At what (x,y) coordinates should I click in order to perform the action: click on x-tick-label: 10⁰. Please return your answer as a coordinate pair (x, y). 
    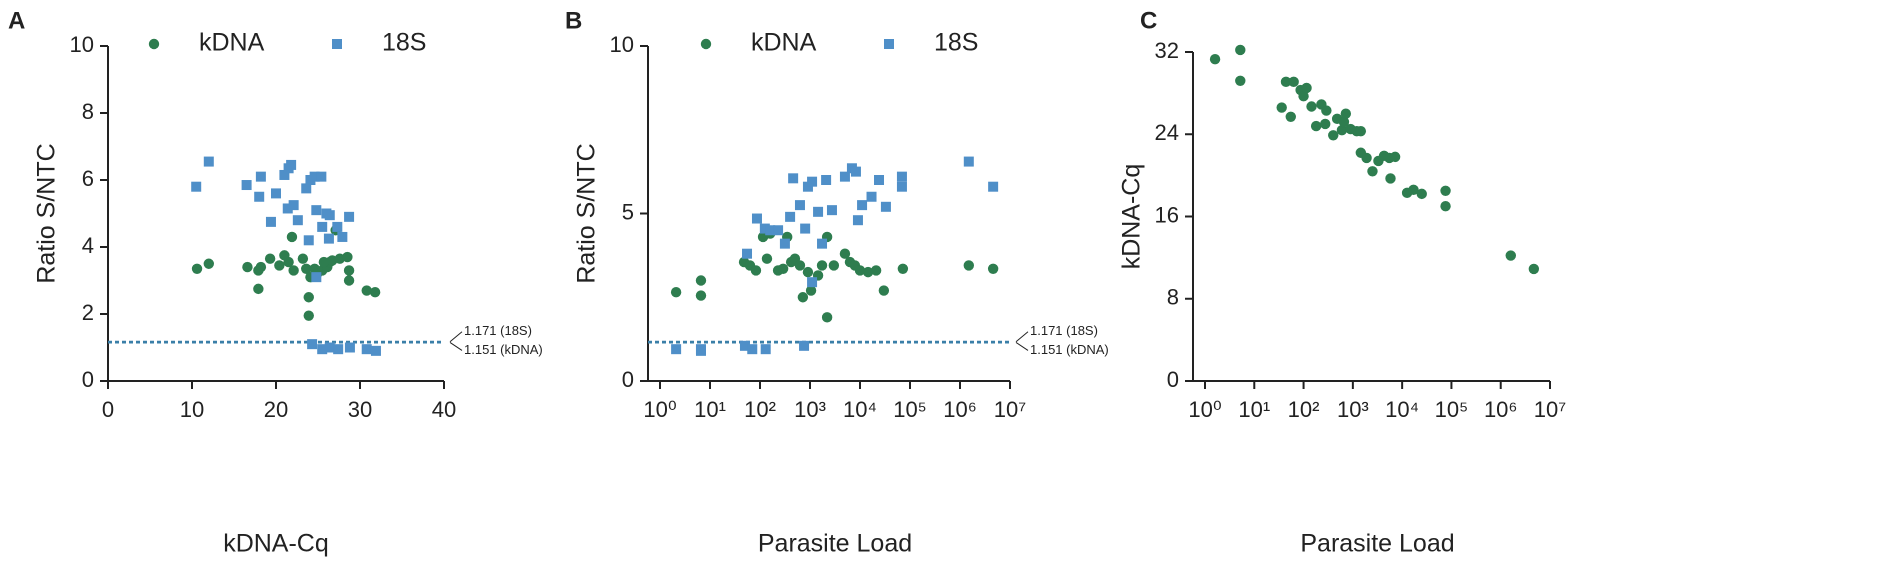
    Looking at the image, I should click on (1204, 409).